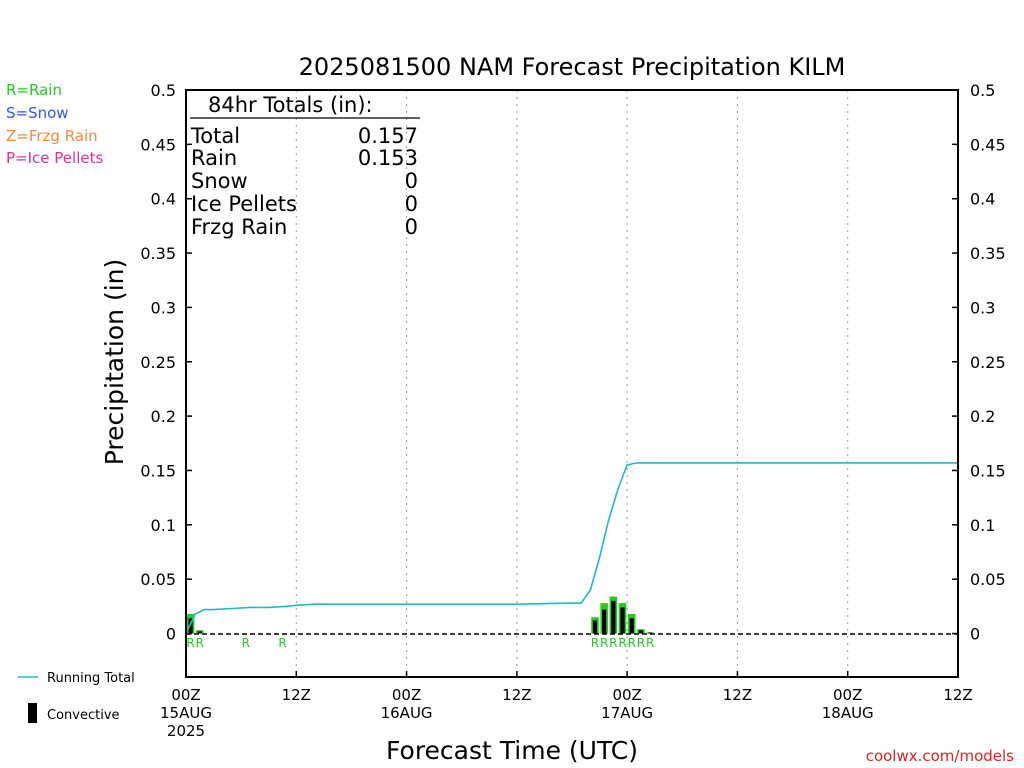  What do you see at coordinates (407, 713) in the screenshot?
I see `x-tick-label: 16AUG` at bounding box center [407, 713].